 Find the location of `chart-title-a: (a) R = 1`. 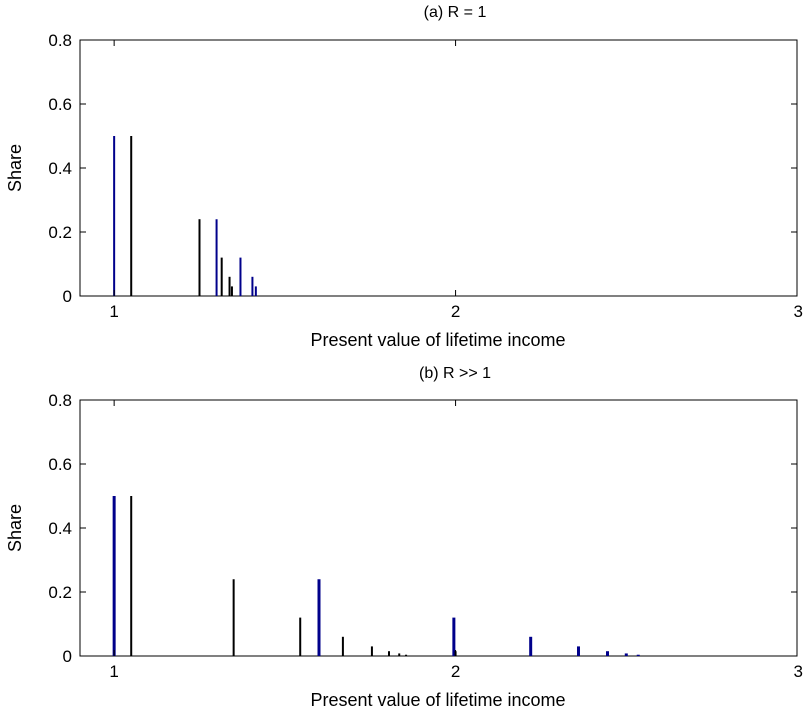

chart-title-a: (a) R = 1 is located at coordinates (455, 12).